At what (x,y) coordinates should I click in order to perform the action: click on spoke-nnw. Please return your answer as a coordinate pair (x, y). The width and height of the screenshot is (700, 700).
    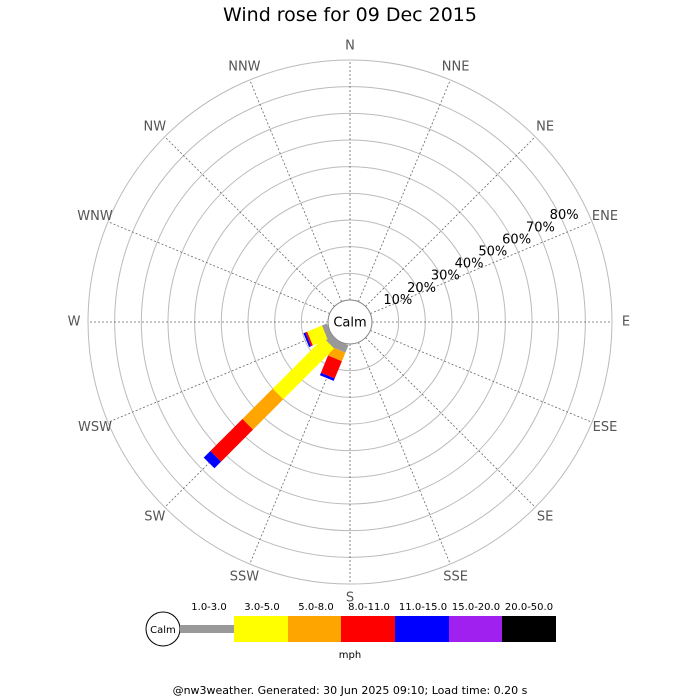
    Looking at the image, I should click on (295, 190).